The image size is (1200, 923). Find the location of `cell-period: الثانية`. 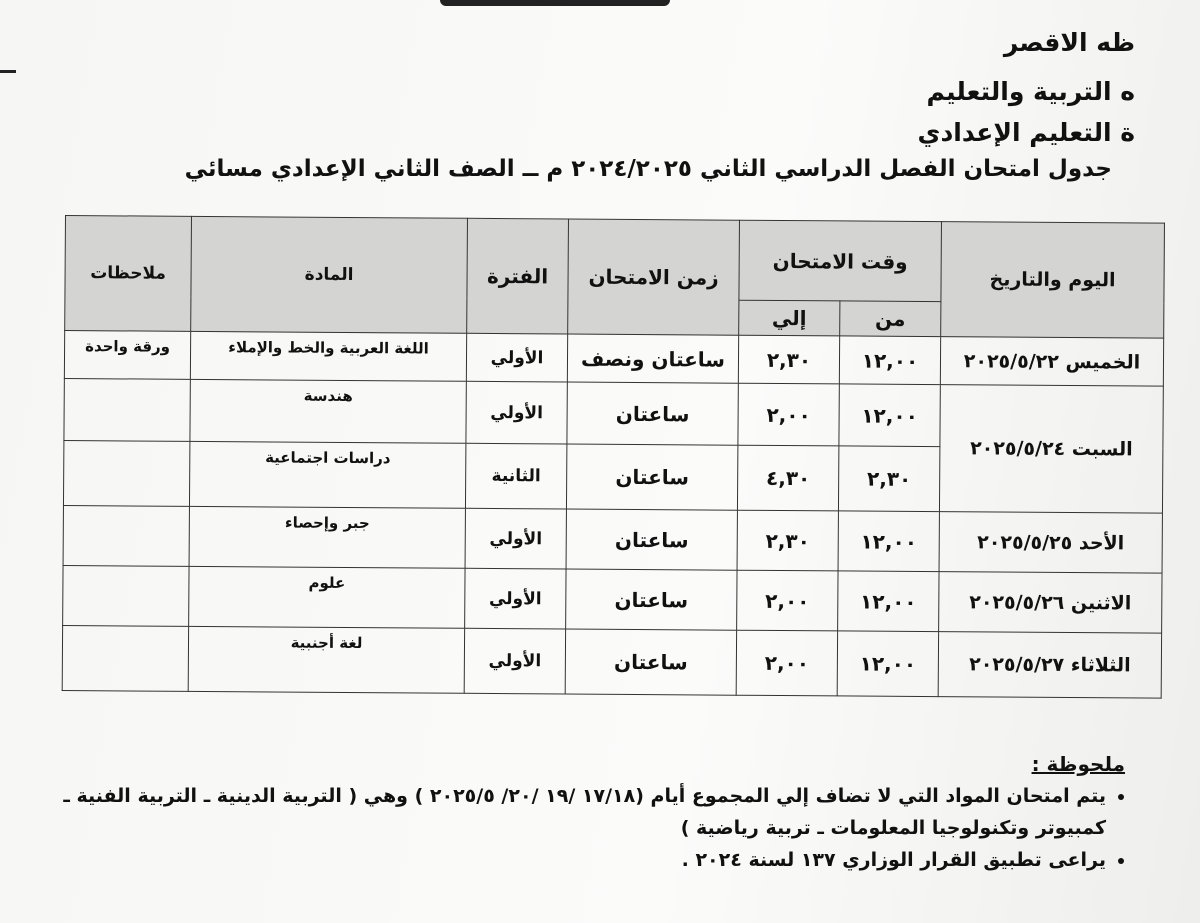

cell-period: الثانية is located at coordinates (516, 476).